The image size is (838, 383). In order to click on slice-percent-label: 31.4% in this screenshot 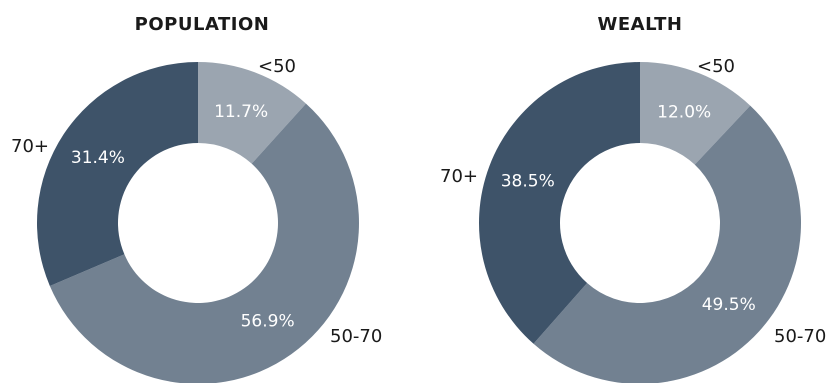, I will do `click(98, 158)`.